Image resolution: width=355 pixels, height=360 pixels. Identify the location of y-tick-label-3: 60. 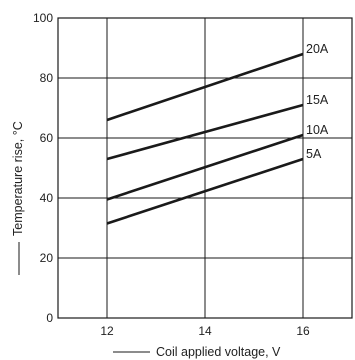
(47, 138).